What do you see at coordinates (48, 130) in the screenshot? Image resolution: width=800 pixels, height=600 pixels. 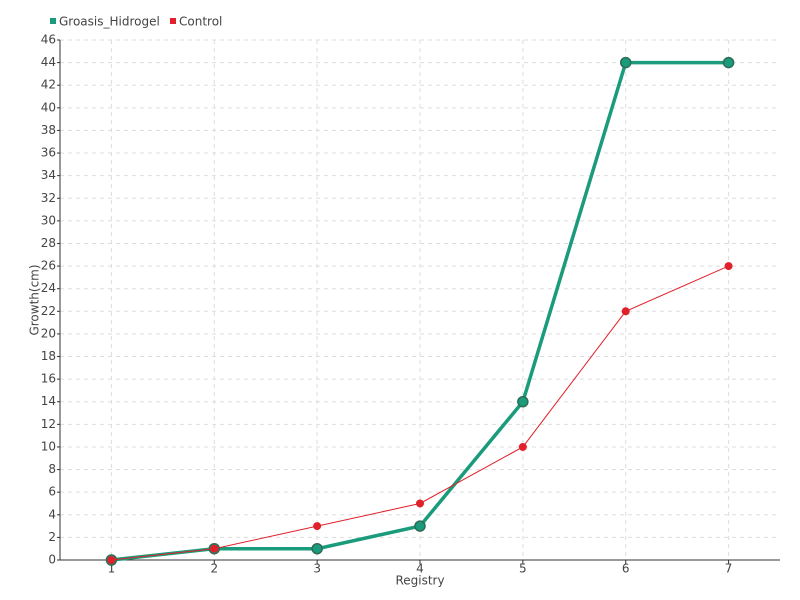 I see `y-tick-label: 38` at bounding box center [48, 130].